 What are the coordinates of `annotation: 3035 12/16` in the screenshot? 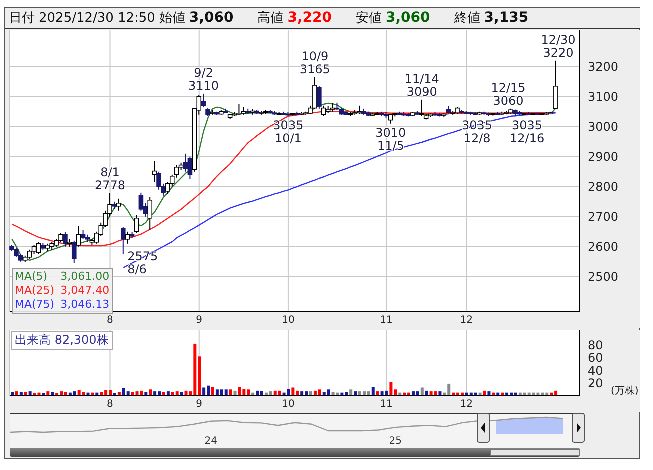 It's located at (527, 132).